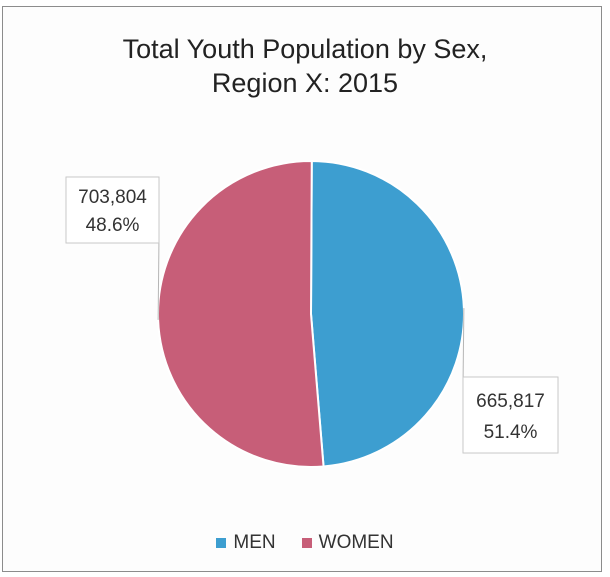  Describe the element at coordinates (305, 83) in the screenshot. I see `chart-subtitle: Region X: 2015` at that location.